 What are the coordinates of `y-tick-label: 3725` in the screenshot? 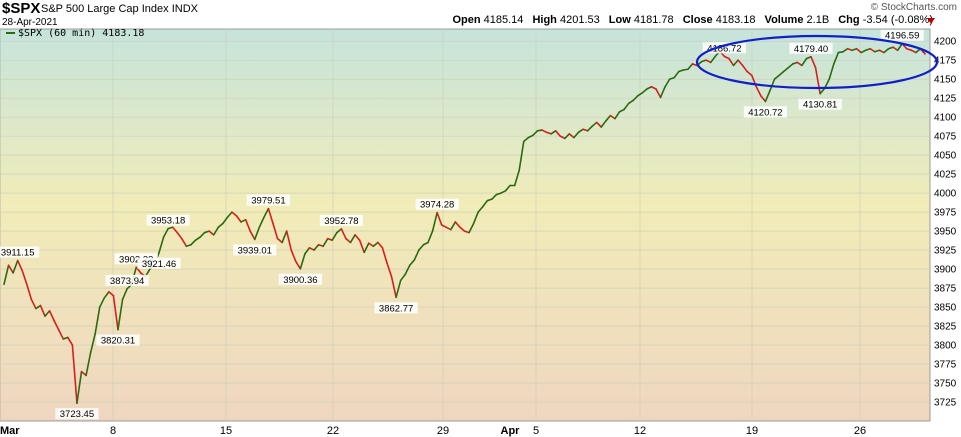 It's located at (945, 403).